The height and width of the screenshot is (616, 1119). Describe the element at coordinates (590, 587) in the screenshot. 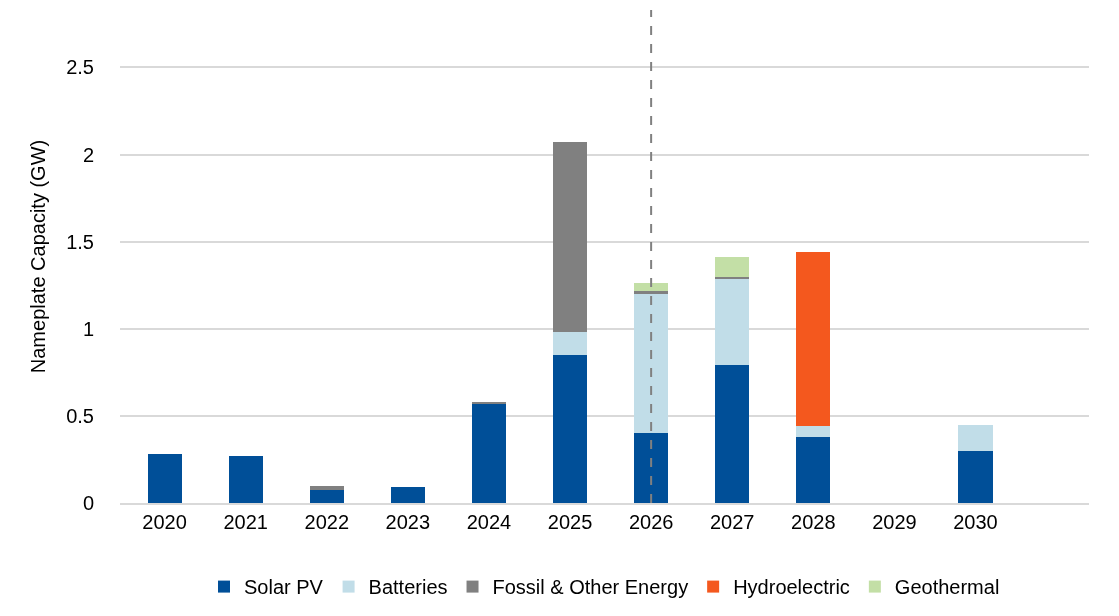

I see `legend-label: Fossil & Other Energy` at that location.